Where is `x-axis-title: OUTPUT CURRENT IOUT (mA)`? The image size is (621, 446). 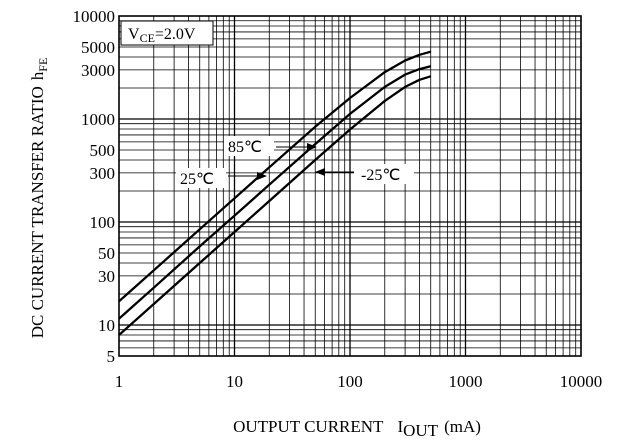
x-axis-title: OUTPUT CURRENT IOUT (mA) is located at coordinates (357, 428).